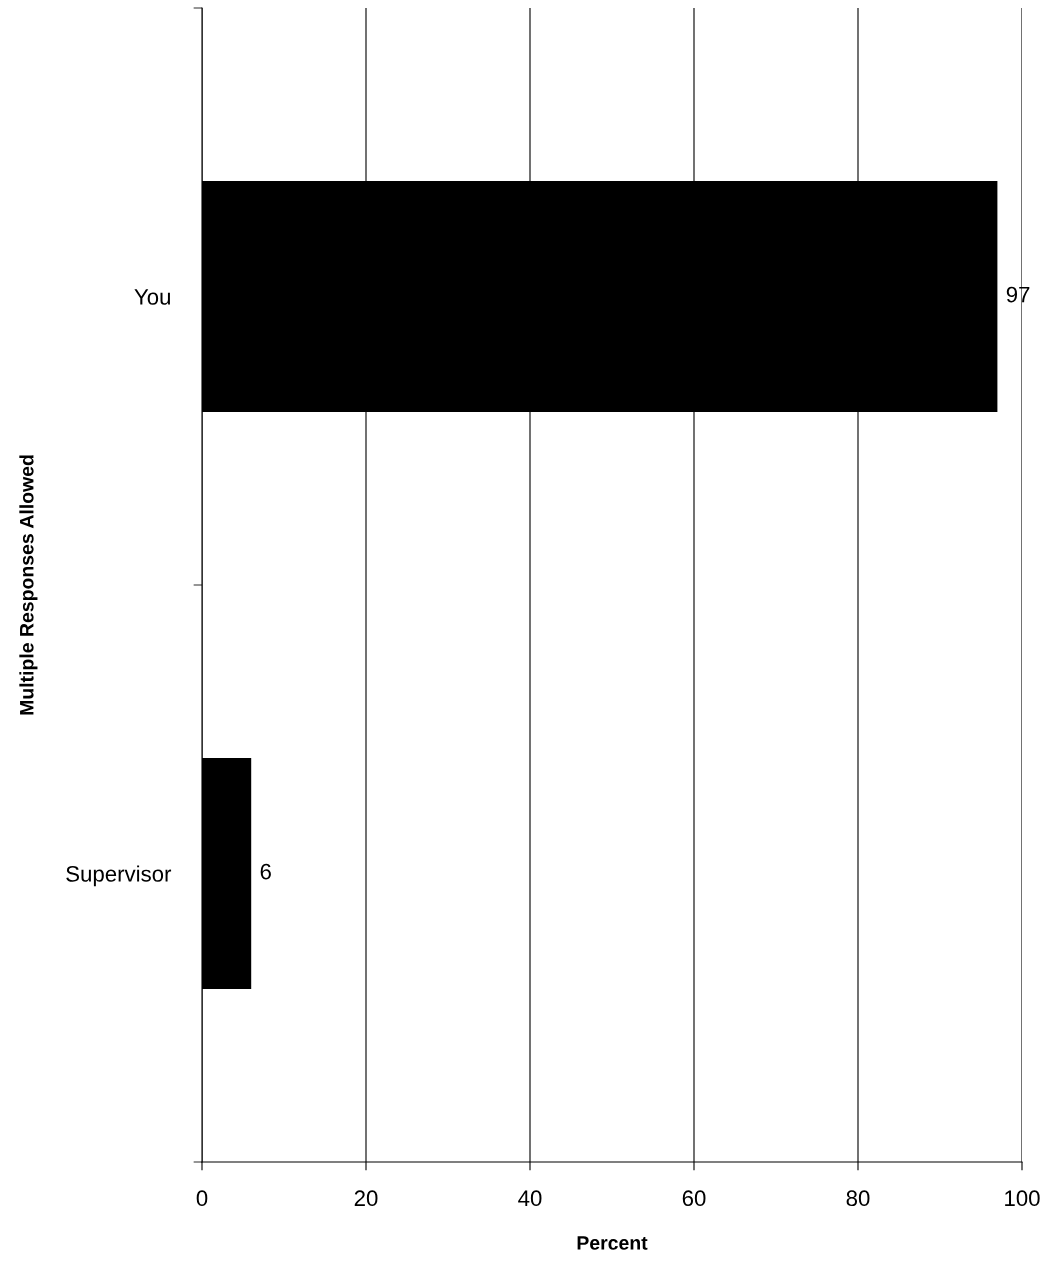  What do you see at coordinates (530, 1198) in the screenshot?
I see `x-tick-label: 40` at bounding box center [530, 1198].